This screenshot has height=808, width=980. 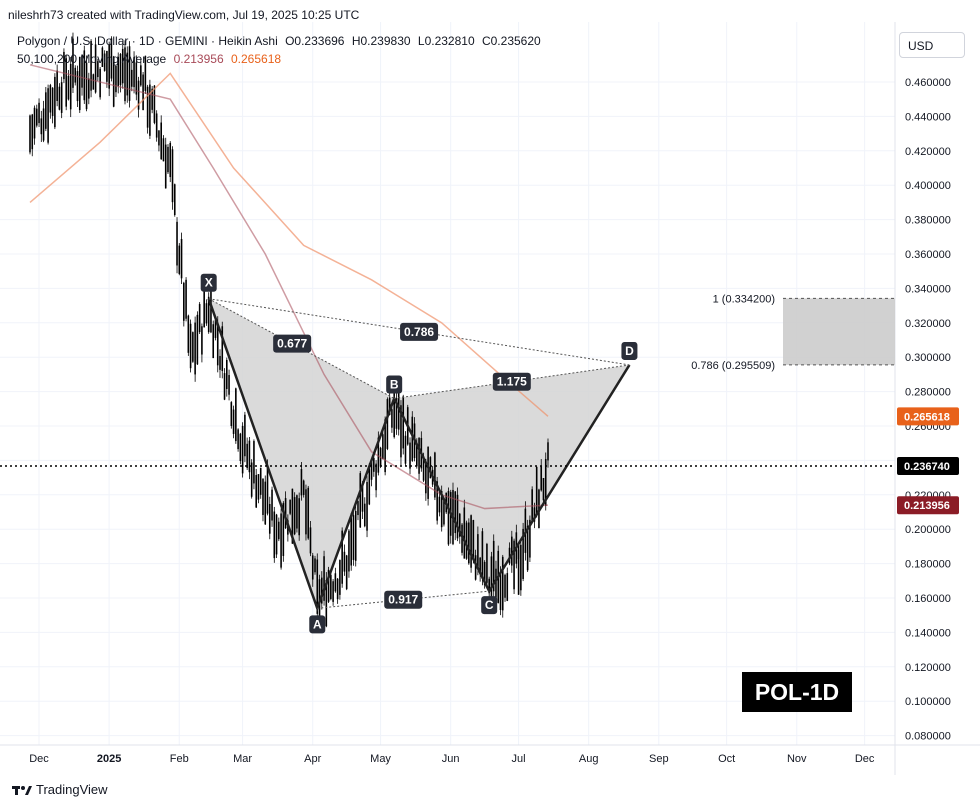 I want to click on ratio-label: 0.786, so click(x=419, y=332).